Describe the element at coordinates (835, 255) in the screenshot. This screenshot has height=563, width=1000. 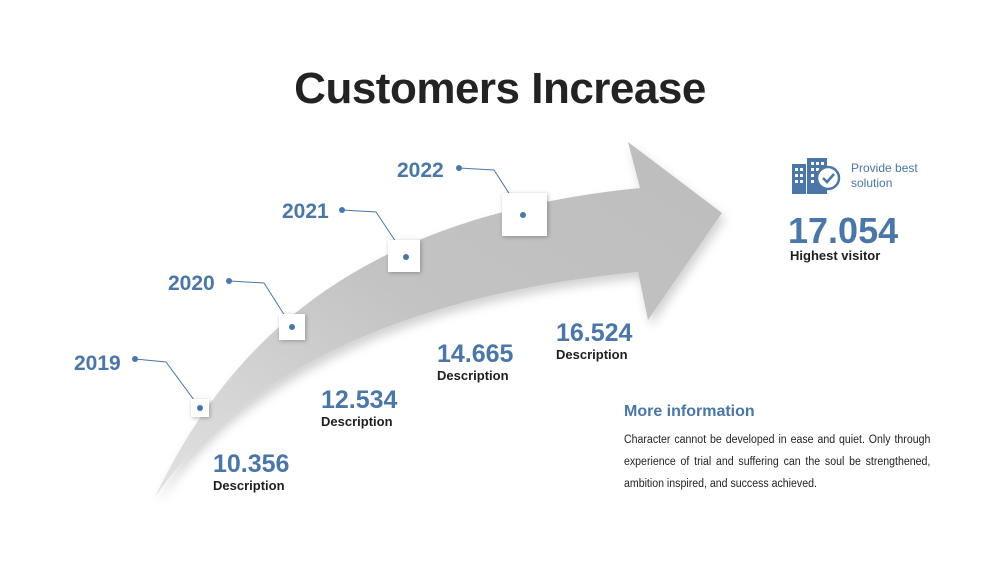
I see `highlight-label: Highest visitor` at that location.